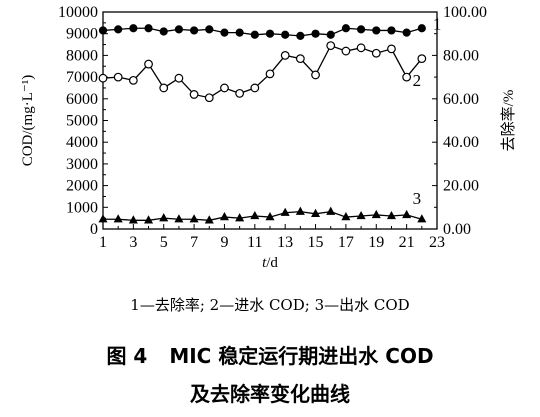 Image resolution: width=540 pixels, height=417 pixels. I want to click on y-right-tick-label: 0.00, so click(457, 229).